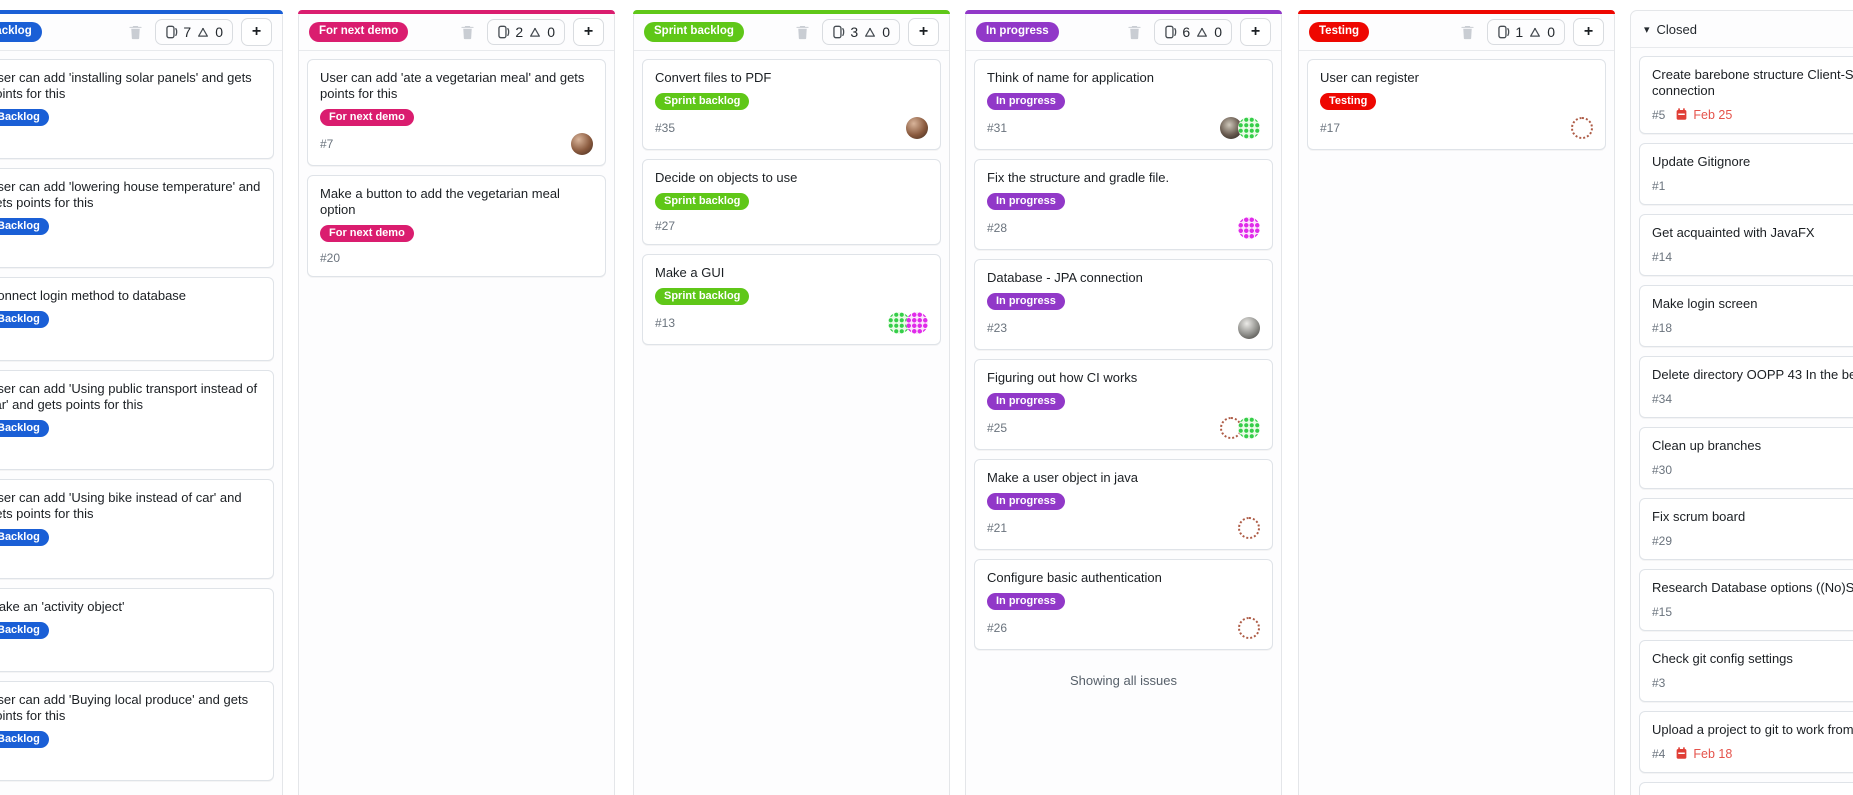 The image size is (1853, 795). What do you see at coordinates (665, 323) in the screenshot?
I see `issue-number: #13` at bounding box center [665, 323].